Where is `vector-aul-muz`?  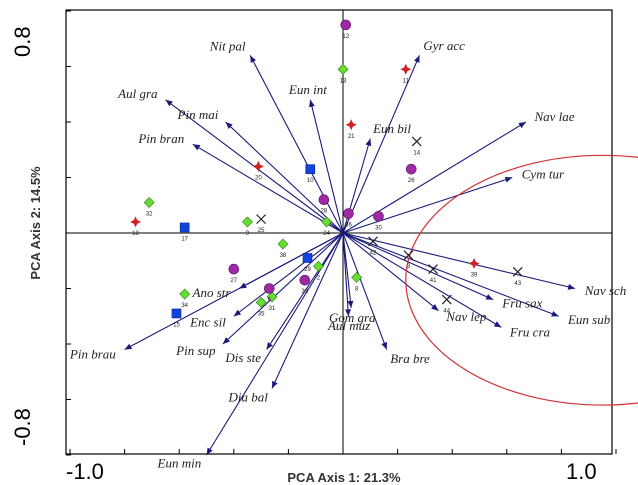 vector-aul-muz is located at coordinates (346, 274).